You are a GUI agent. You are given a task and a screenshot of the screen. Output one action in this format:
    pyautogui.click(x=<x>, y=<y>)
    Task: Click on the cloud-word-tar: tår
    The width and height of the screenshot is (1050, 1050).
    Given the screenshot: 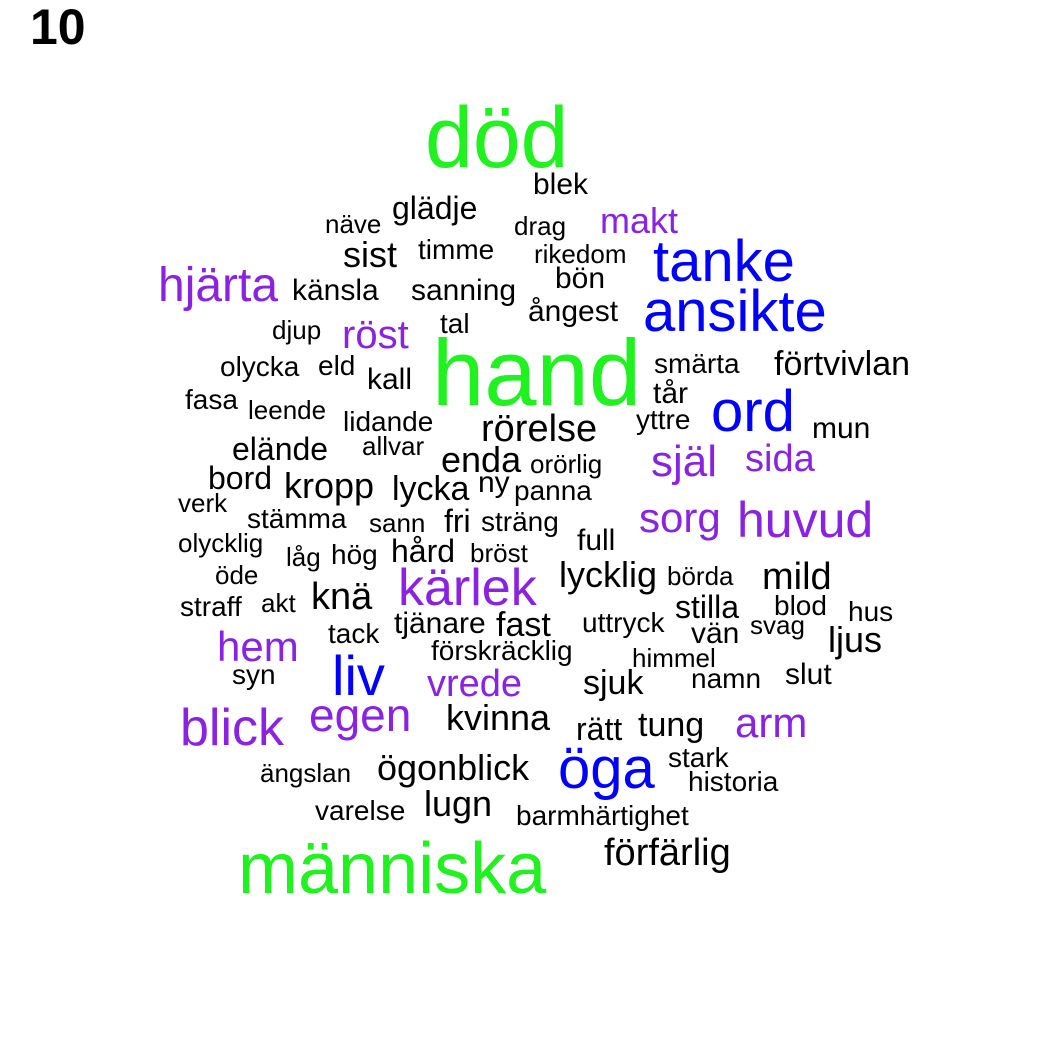 What is the action you would take?
    pyautogui.click(x=671, y=393)
    